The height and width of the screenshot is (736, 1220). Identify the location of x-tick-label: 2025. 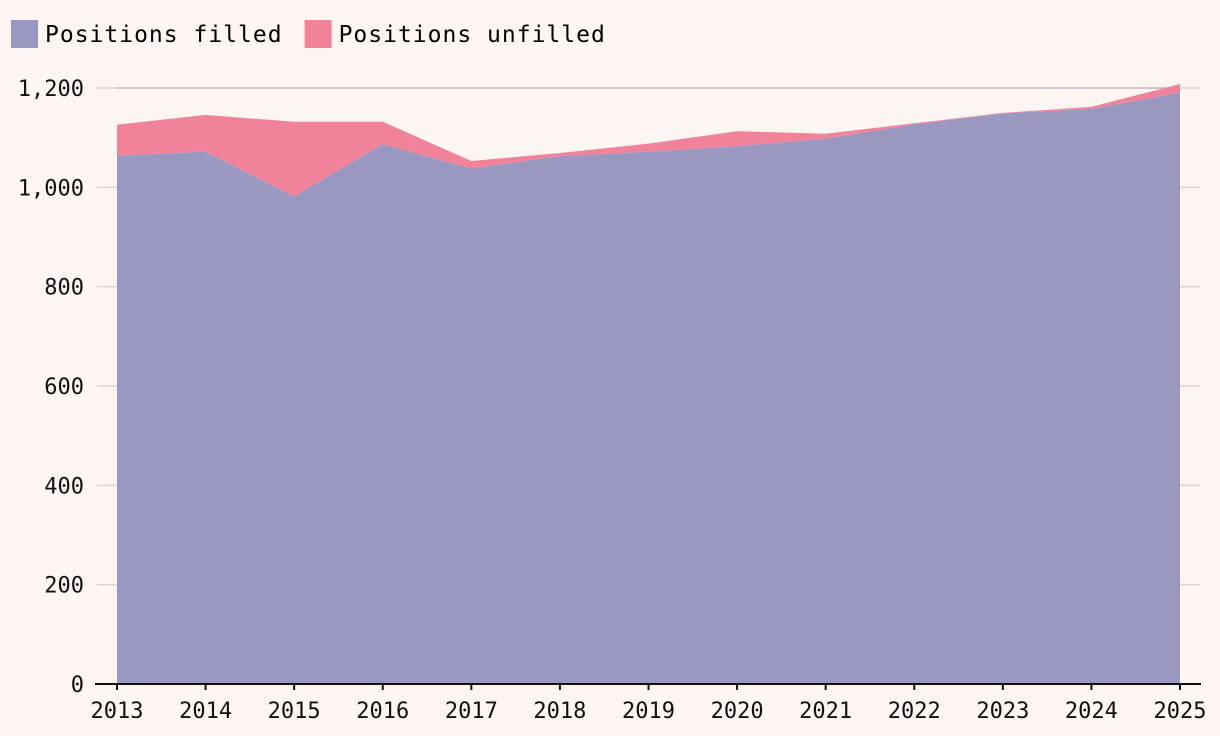
(1180, 711).